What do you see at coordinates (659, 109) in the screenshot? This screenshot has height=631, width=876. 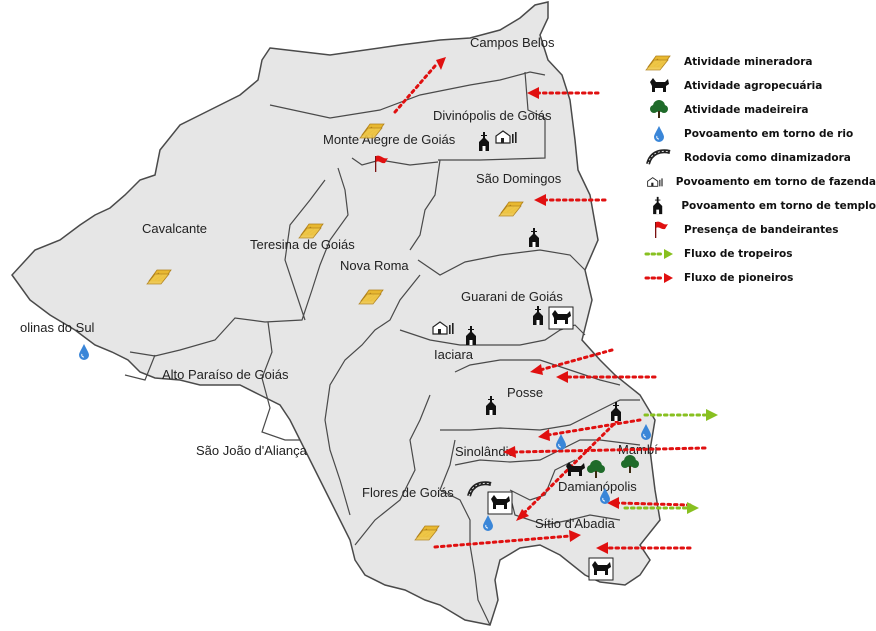 I see `tree-icon` at bounding box center [659, 109].